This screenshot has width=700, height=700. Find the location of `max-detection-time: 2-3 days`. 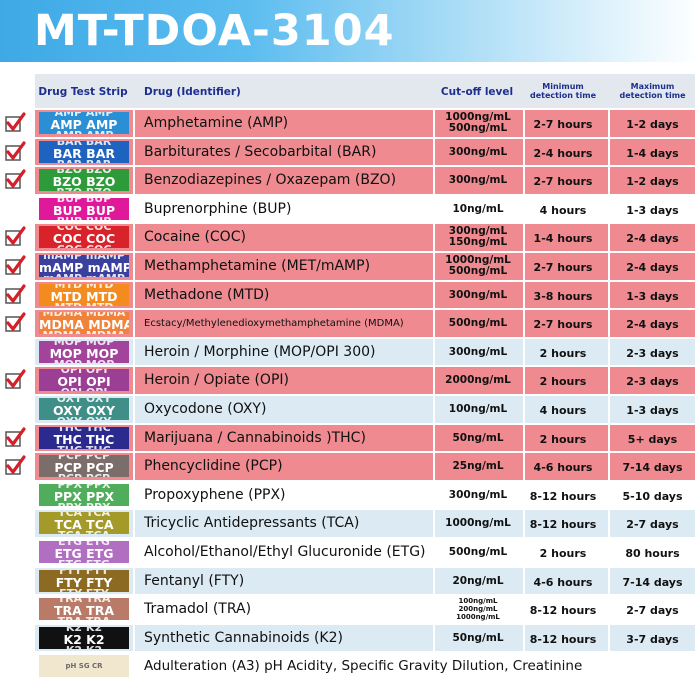

max-detection-time: 2-3 days is located at coordinates (652, 353).